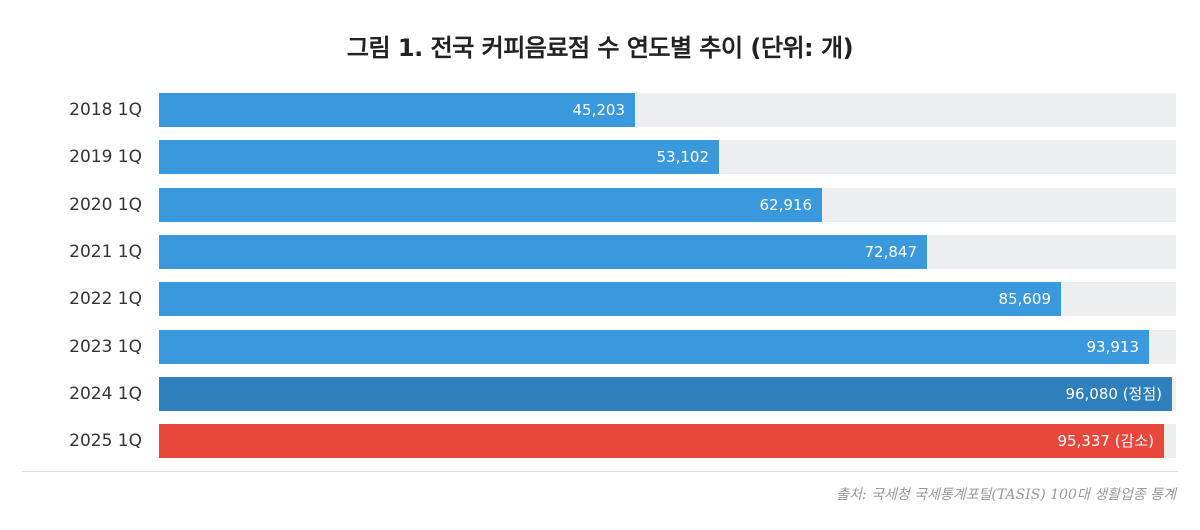  I want to click on bar-track: 95,337 (감소), so click(667, 441).